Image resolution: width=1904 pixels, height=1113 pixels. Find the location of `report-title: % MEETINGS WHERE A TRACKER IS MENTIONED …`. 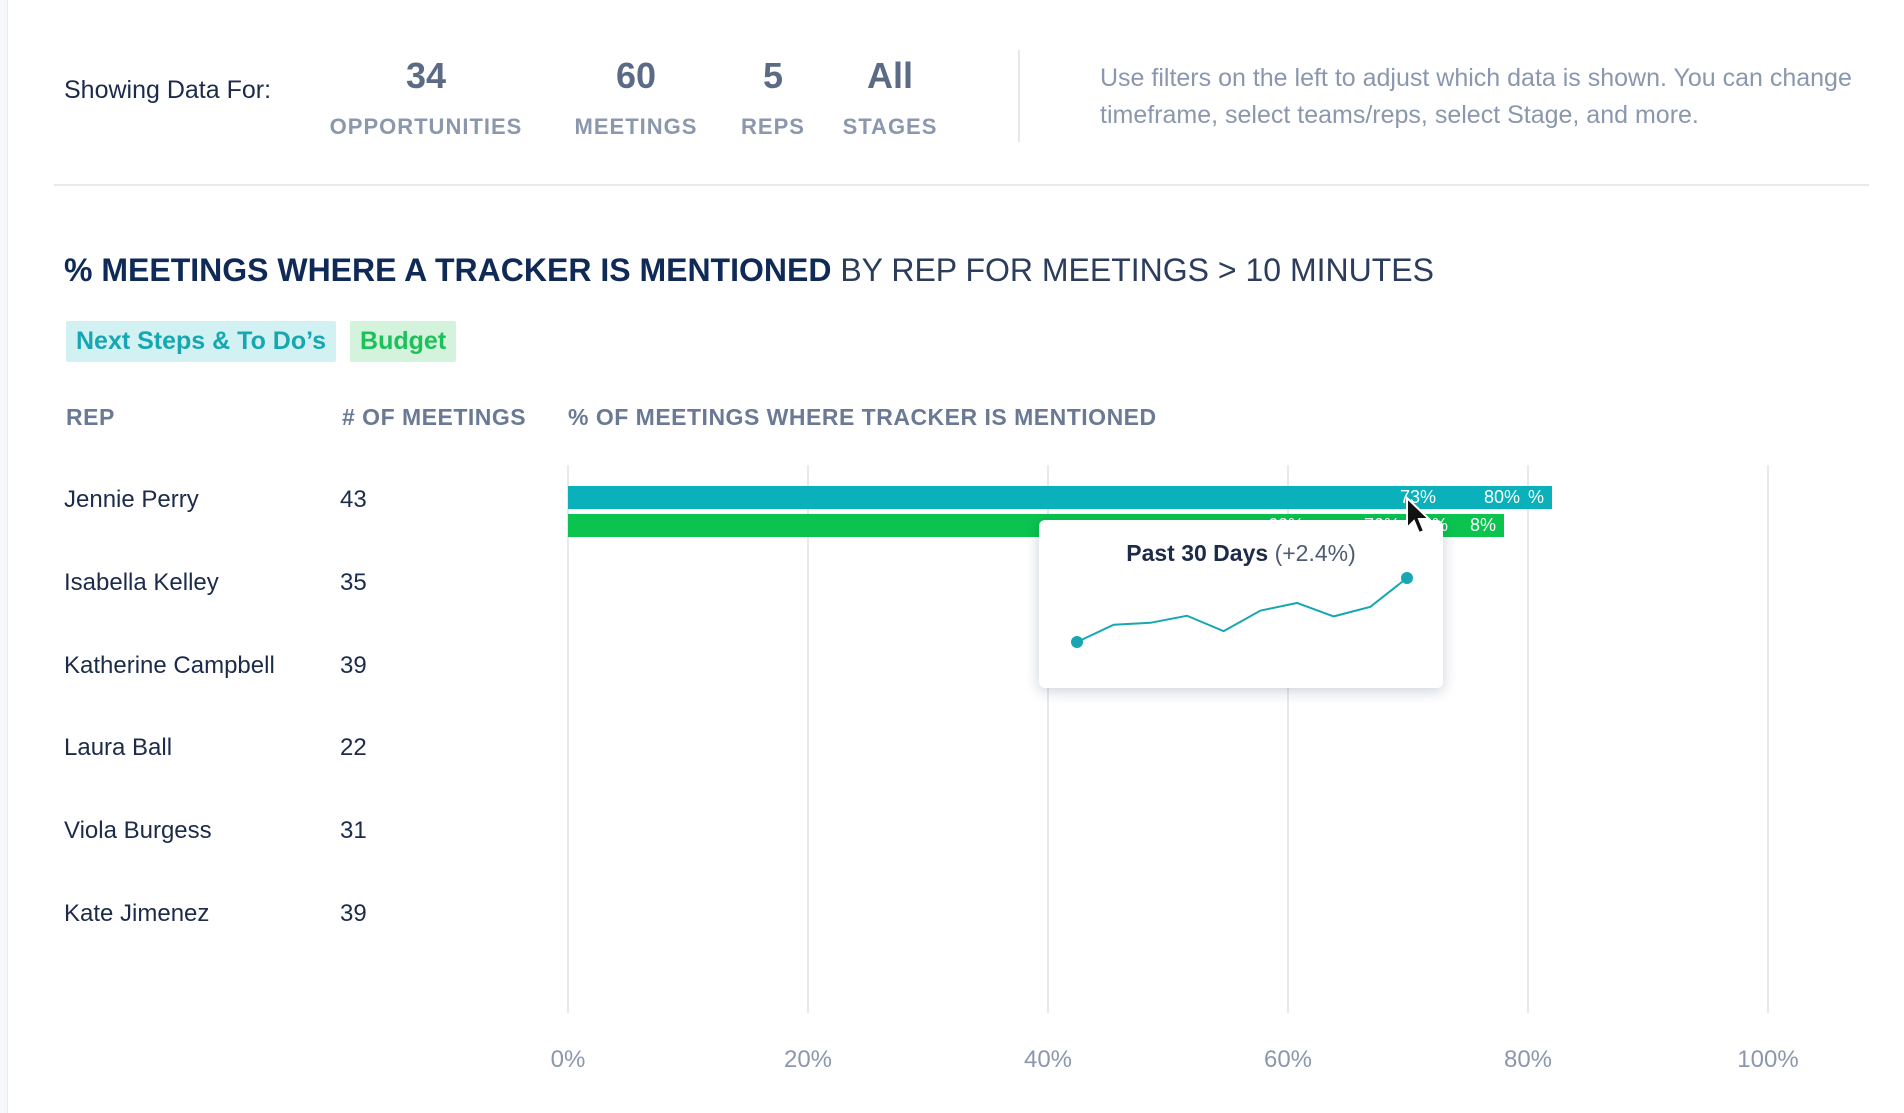

report-title: % MEETINGS WHERE A TRACKER IS MENTIONED … is located at coordinates (749, 270).